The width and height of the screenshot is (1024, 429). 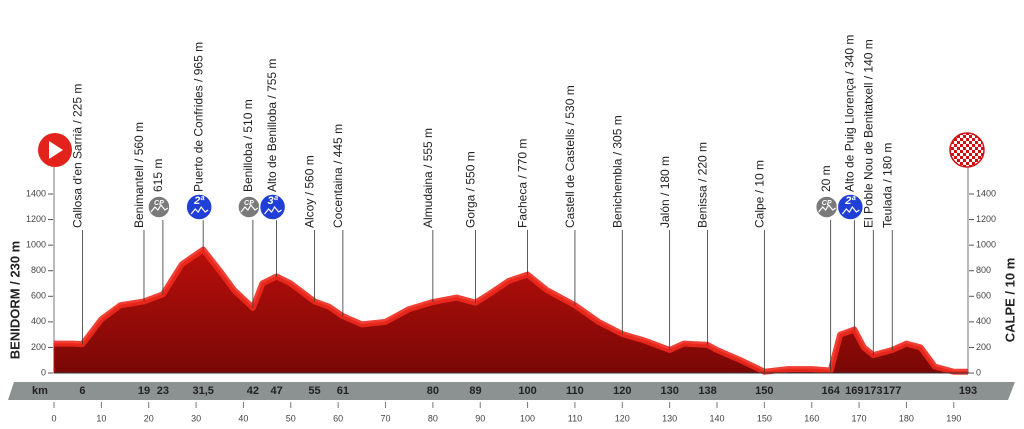 What do you see at coordinates (527, 391) in the screenshot?
I see `waypoint-km: 100` at bounding box center [527, 391].